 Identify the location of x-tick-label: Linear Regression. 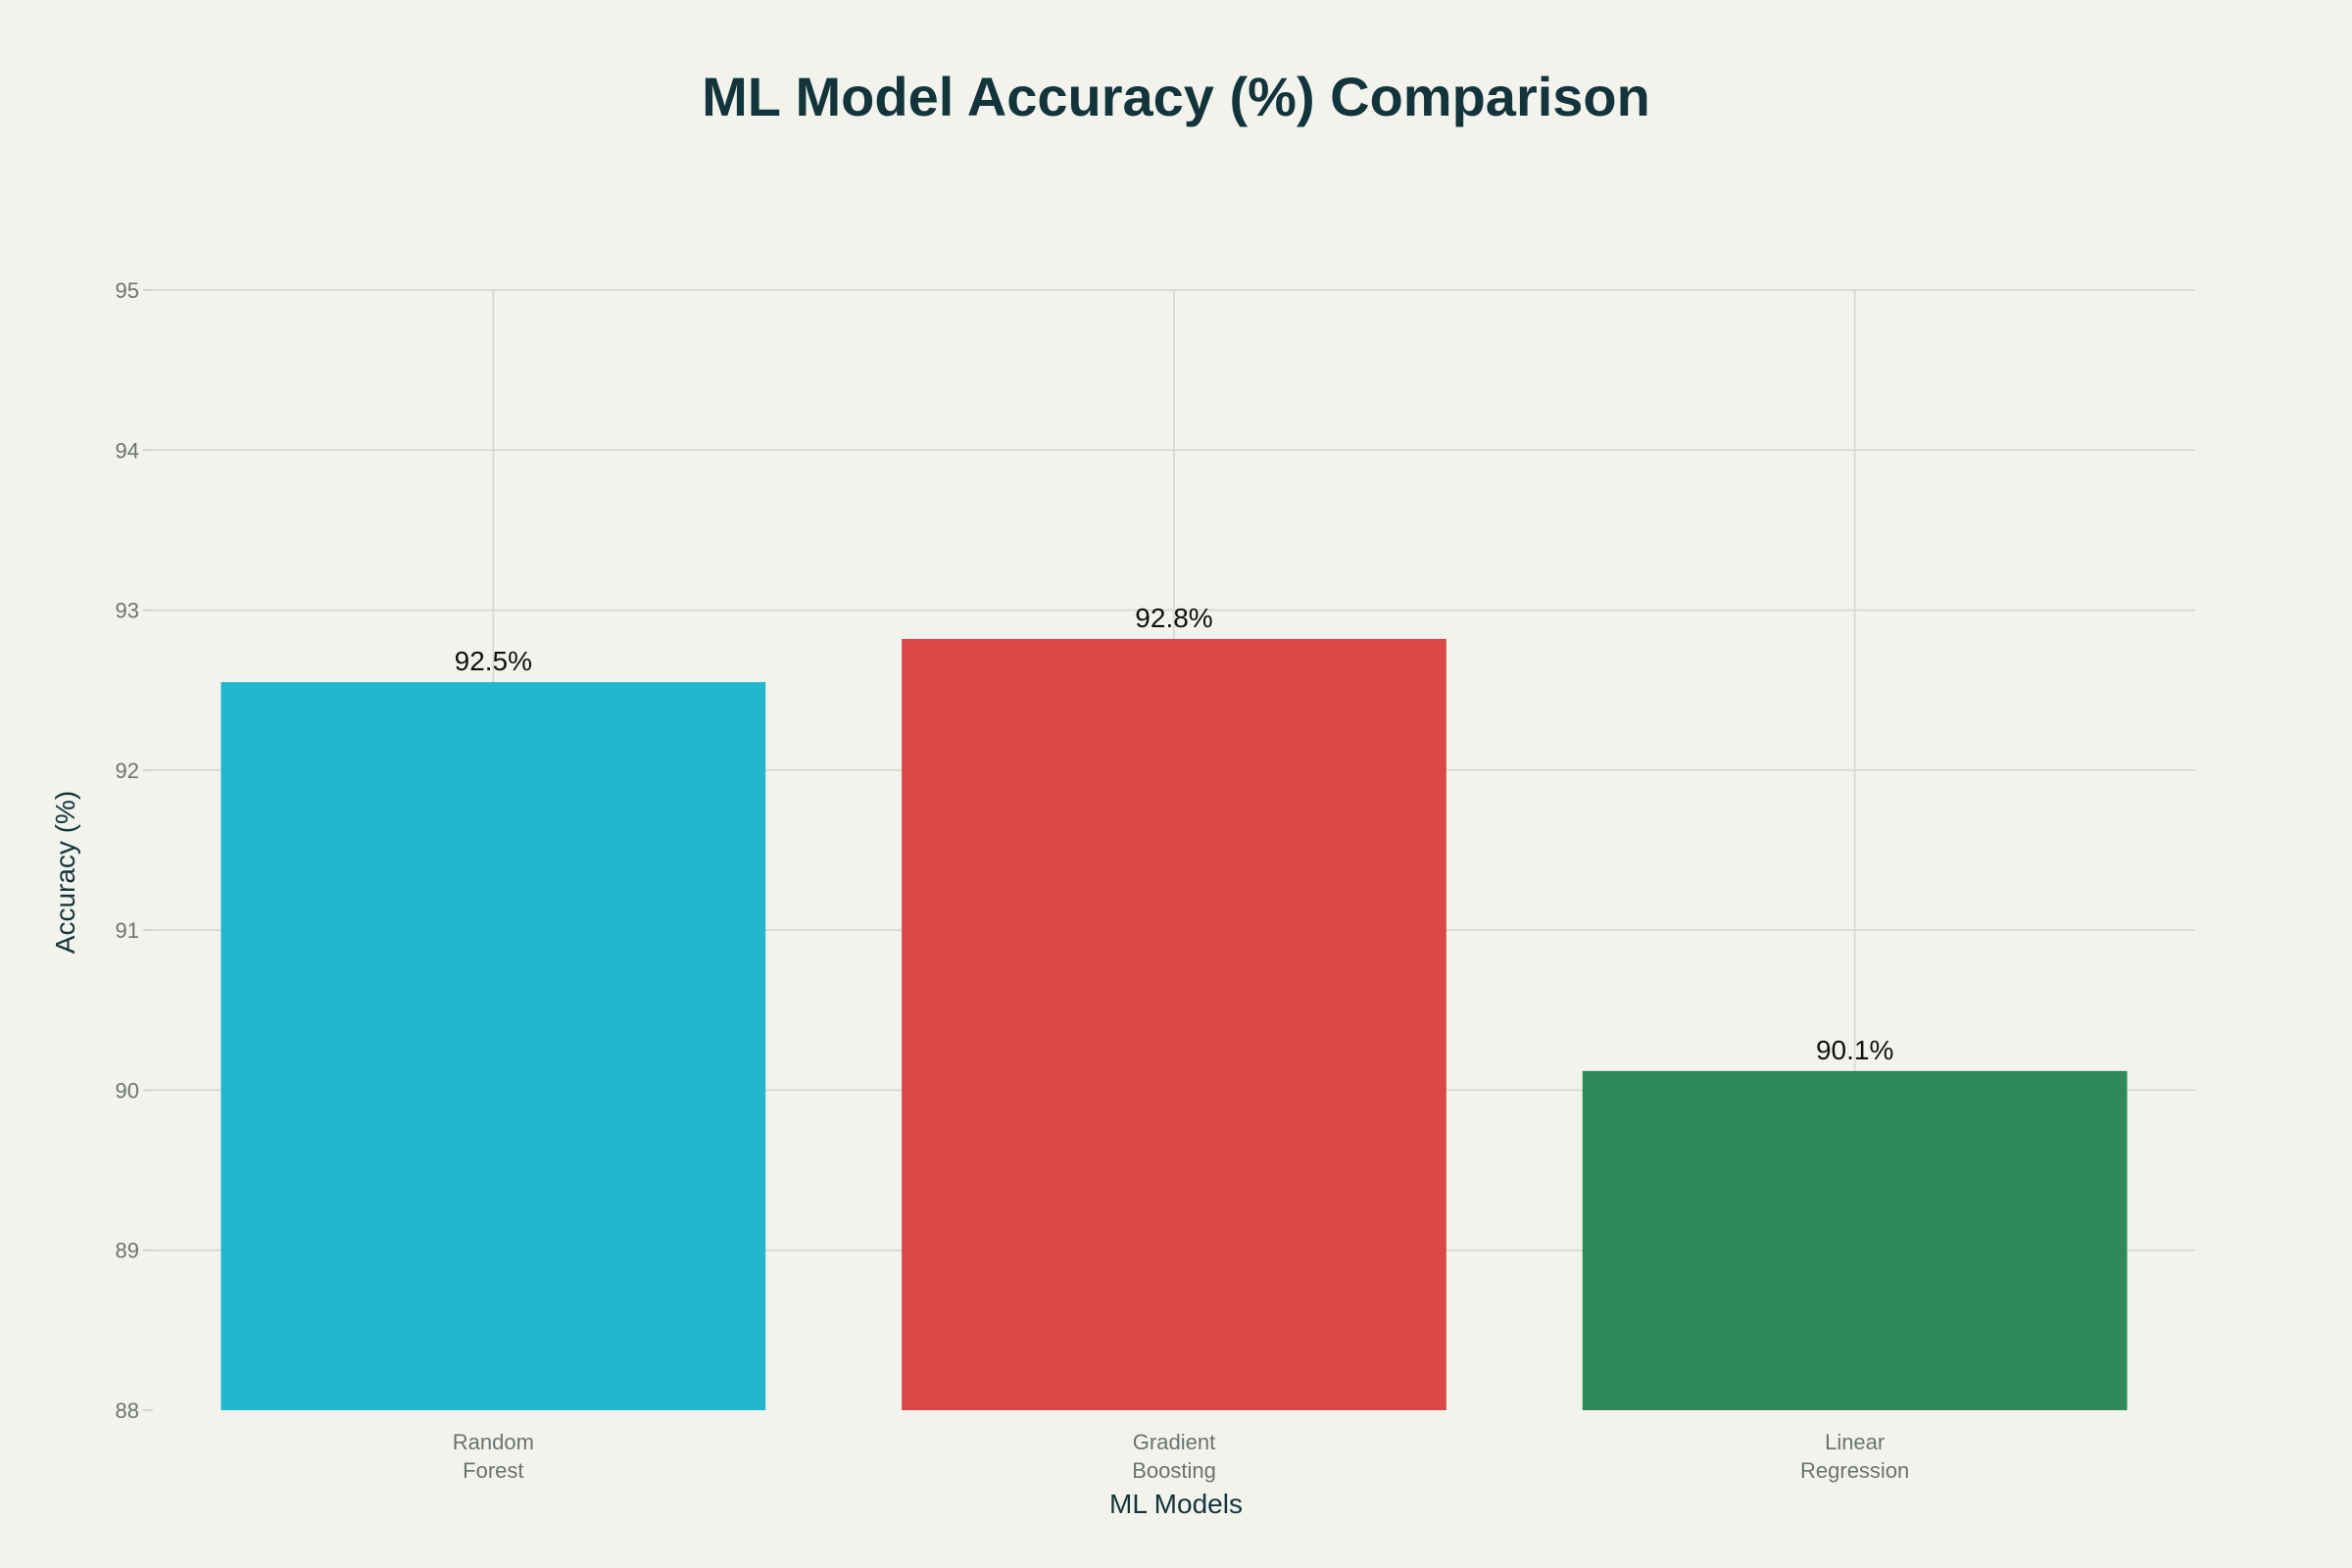
(1854, 1456).